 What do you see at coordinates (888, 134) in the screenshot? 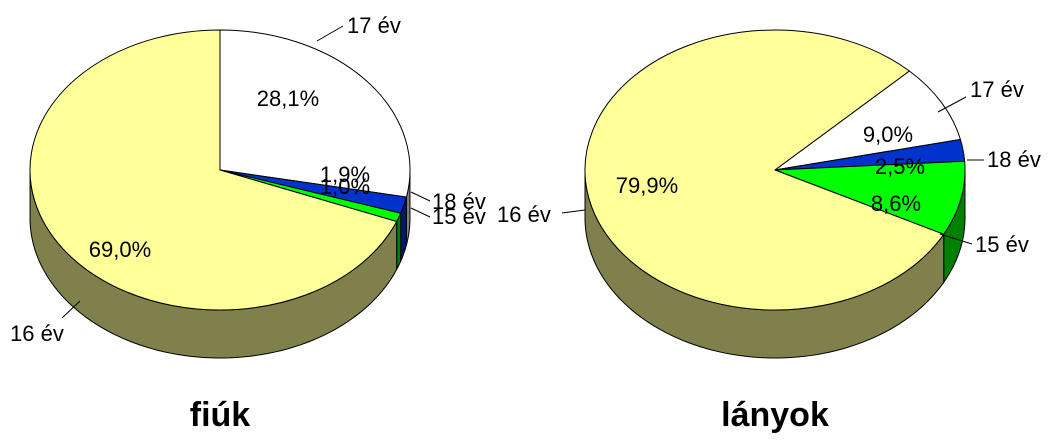
I see `data-label-17-ev: 9,0%` at bounding box center [888, 134].